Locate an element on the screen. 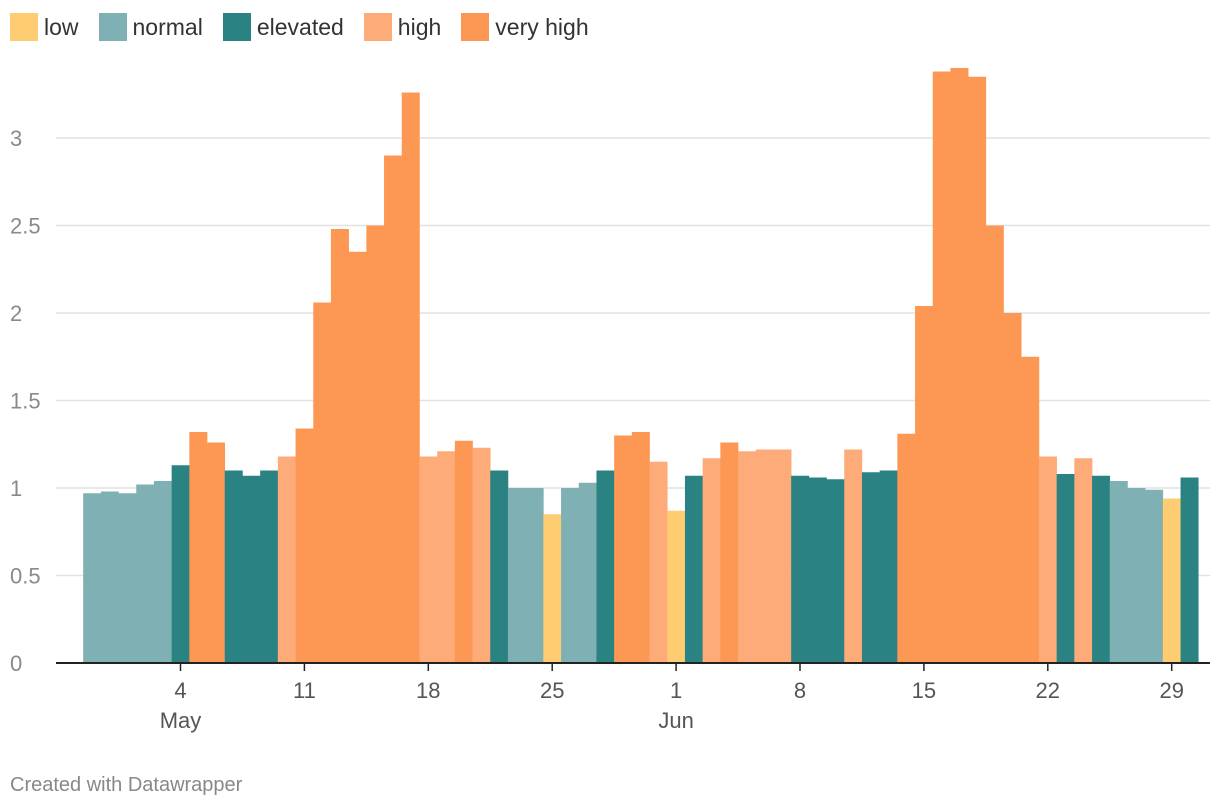 The image size is (1220, 812). legend-item-low: low is located at coordinates (44, 27).